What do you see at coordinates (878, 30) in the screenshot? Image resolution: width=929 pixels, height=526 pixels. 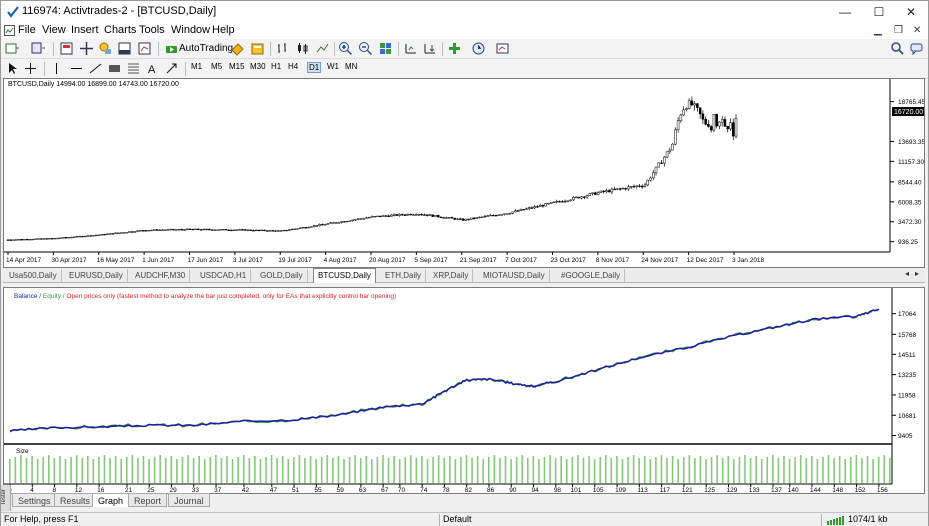 I see `doc-minimize-icon: ▁` at bounding box center [878, 30].